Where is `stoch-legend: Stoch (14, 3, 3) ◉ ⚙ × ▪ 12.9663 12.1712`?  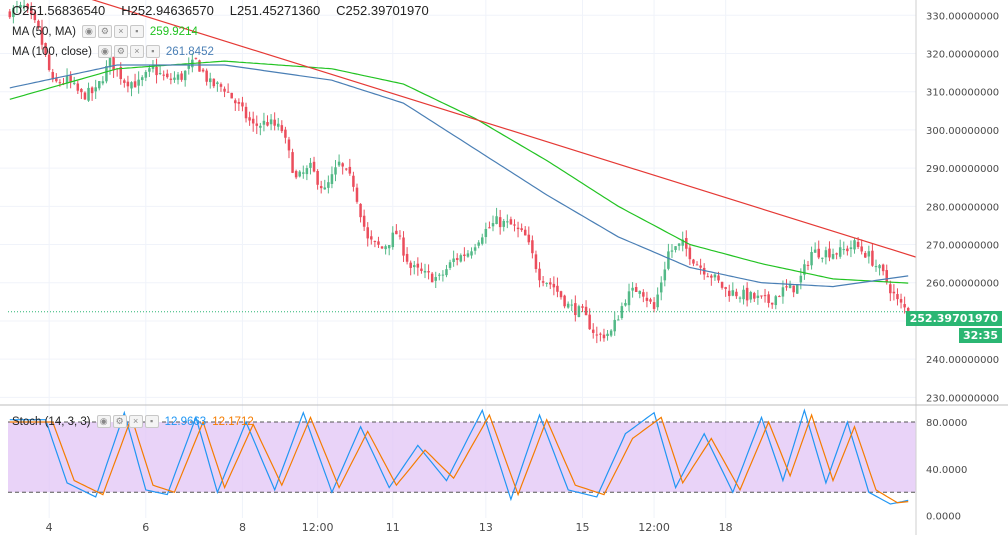
stoch-legend: Stoch (14, 3, 3) ◉ ⚙ × ▪ 12.9663 12.1712 is located at coordinates (133, 421).